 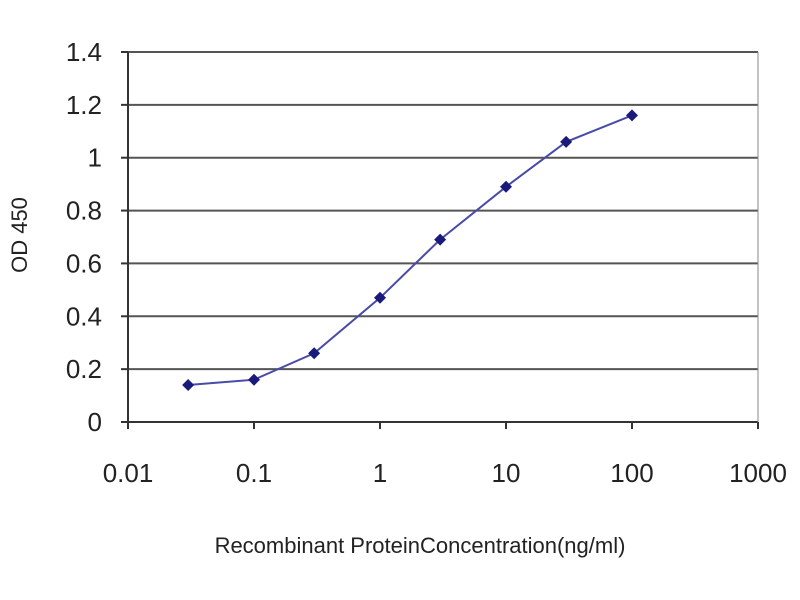 What do you see at coordinates (420, 545) in the screenshot?
I see `x-axis-title: Recombinant ProteinConcentration(ng/ml)` at bounding box center [420, 545].